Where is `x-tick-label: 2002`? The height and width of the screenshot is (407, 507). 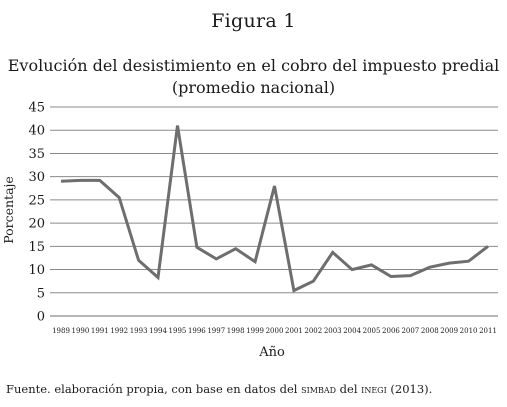
x-tick-label: 2002 is located at coordinates (313, 331).